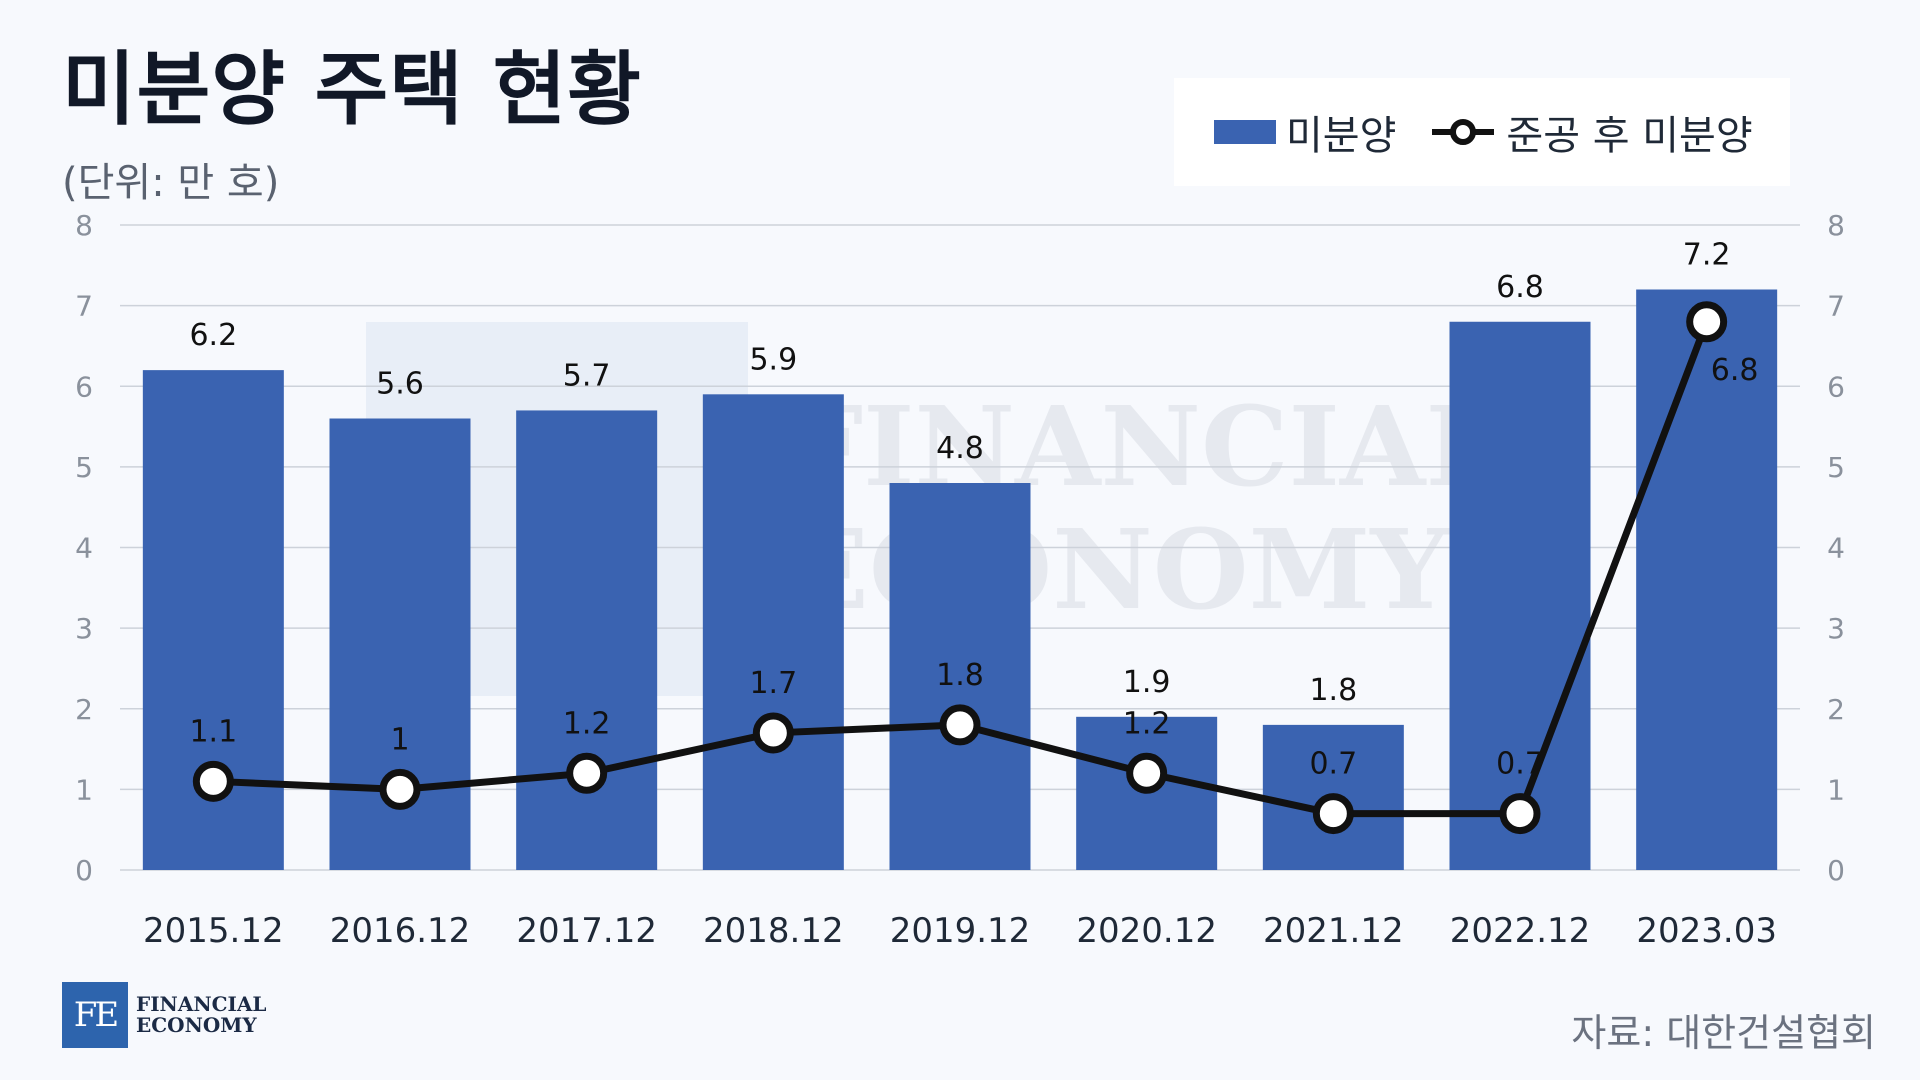 This screenshot has height=1080, width=1920. I want to click on x-tick-label: 2016.12, so click(400, 931).